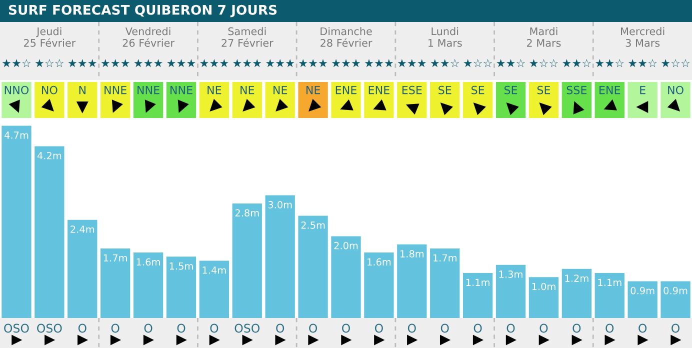  Describe the element at coordinates (346, 246) in the screenshot. I see `data-label: 2.0m` at that location.